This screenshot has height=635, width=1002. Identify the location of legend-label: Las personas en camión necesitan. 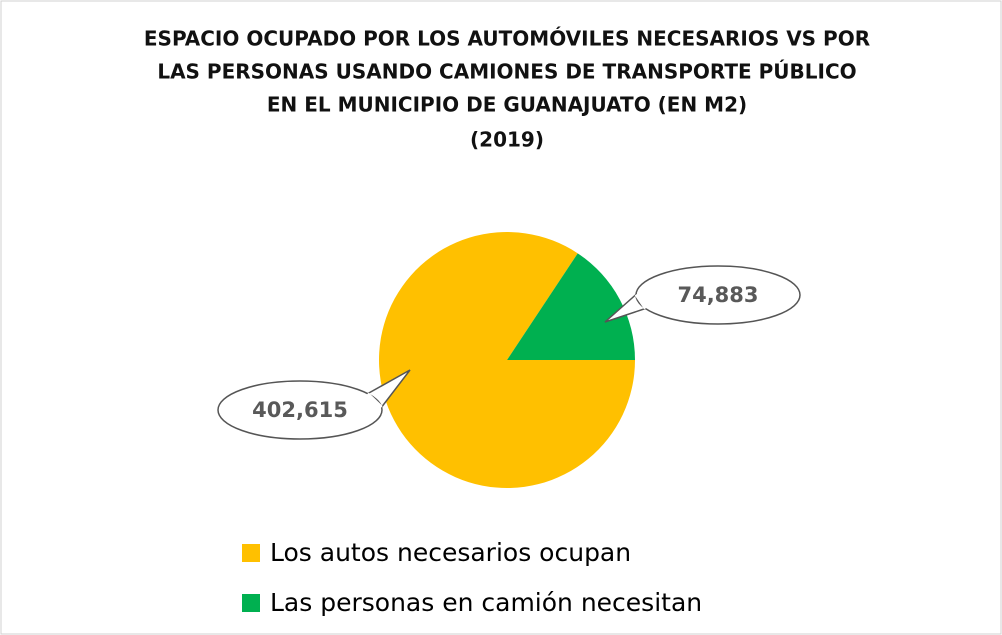
(486, 602).